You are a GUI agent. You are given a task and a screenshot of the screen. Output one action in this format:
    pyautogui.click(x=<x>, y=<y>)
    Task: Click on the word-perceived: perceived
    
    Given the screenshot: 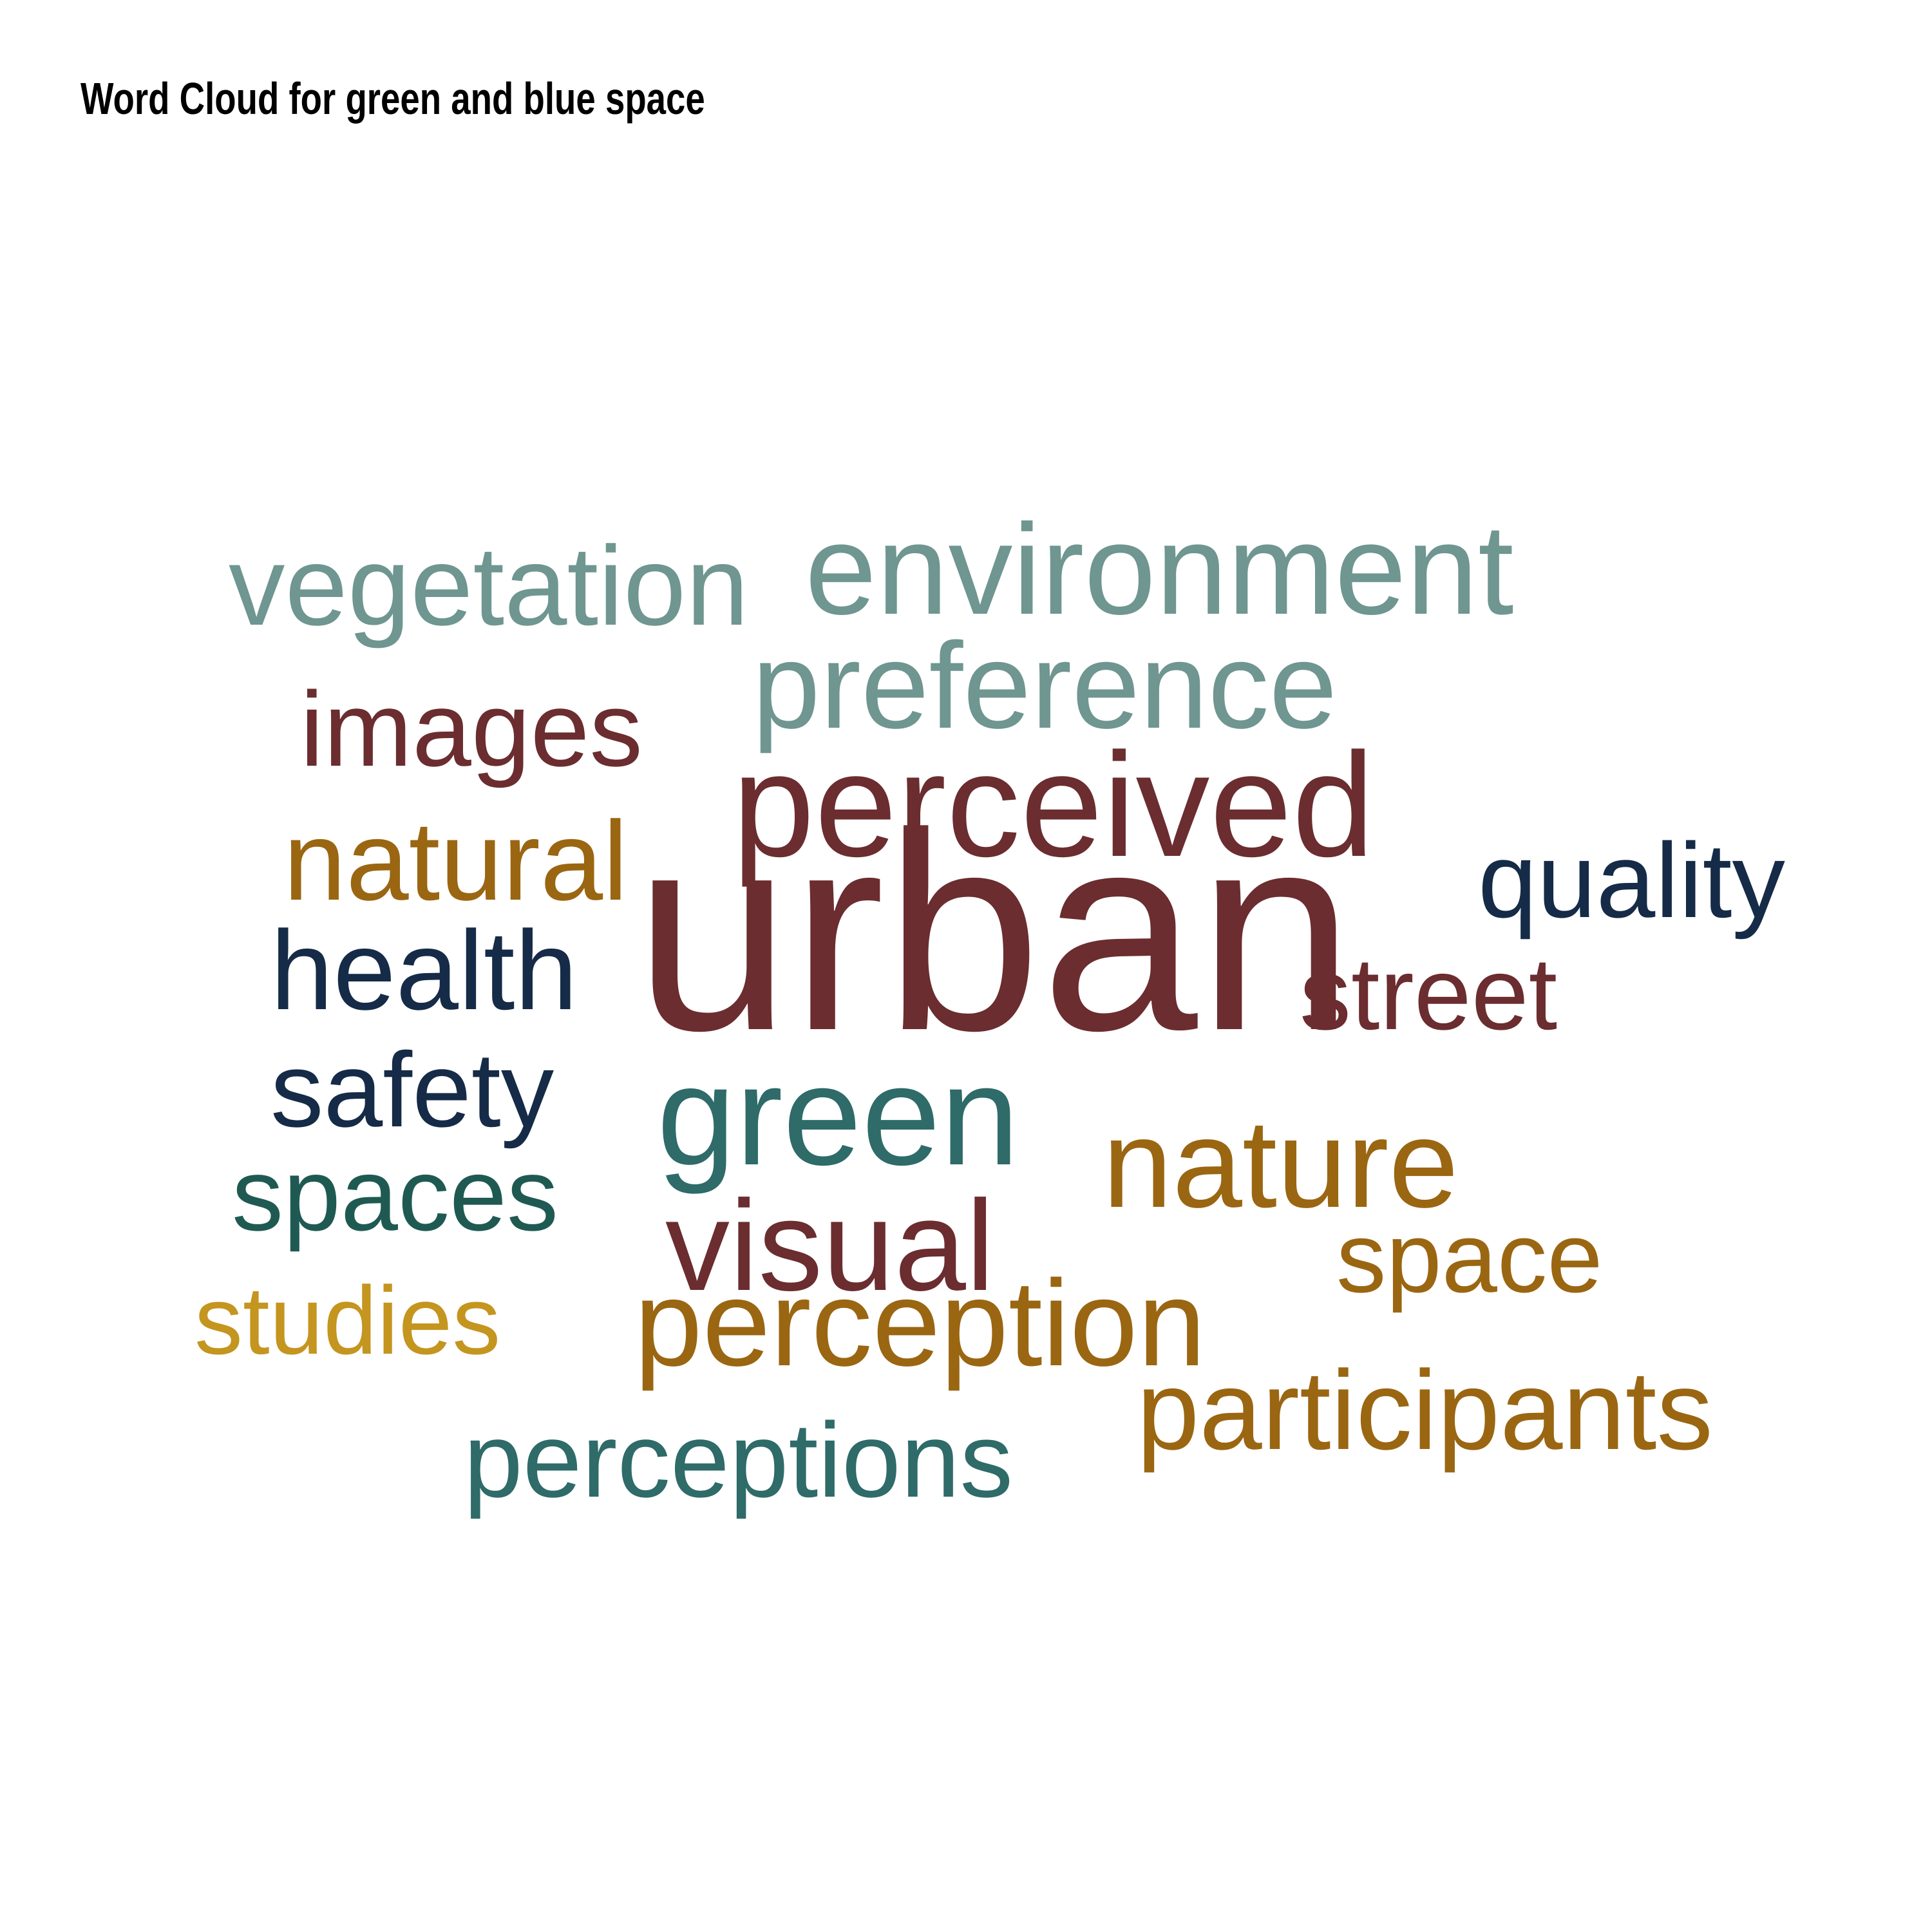 What is the action you would take?
    pyautogui.click(x=1053, y=805)
    